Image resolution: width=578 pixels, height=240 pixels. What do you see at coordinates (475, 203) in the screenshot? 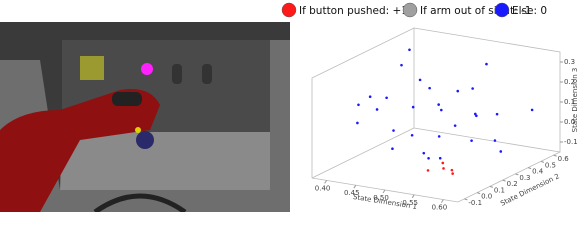
I see `y-tick-label: -0.1` at bounding box center [475, 203].